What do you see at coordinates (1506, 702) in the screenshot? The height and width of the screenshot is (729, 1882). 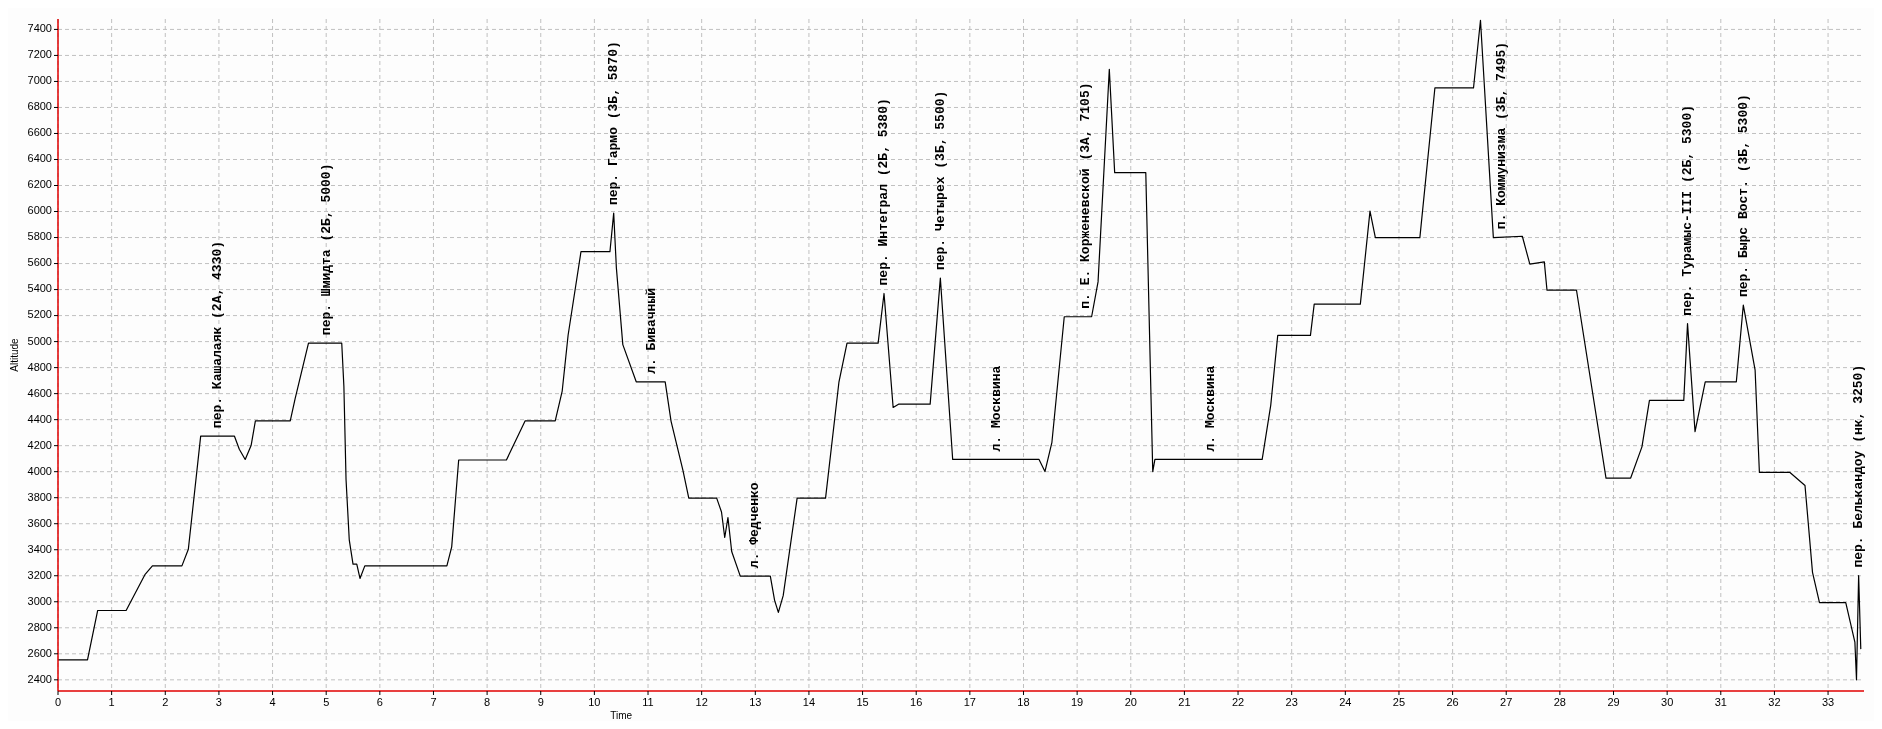 I see `x-tick-label: 27` at bounding box center [1506, 702].